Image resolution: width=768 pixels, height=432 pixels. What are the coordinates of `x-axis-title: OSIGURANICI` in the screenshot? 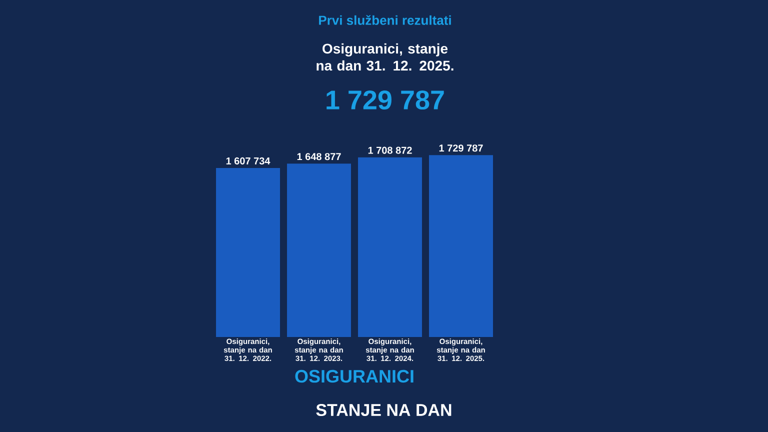 It's located at (354, 376).